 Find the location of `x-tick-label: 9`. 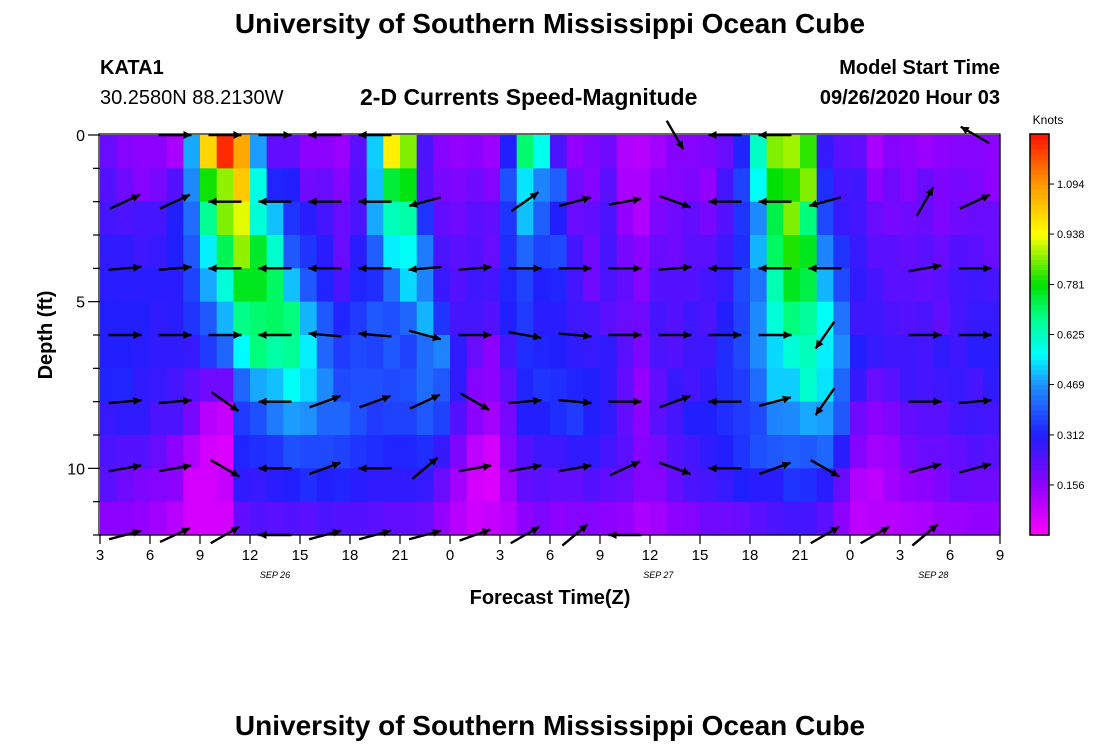

x-tick-label: 9 is located at coordinates (600, 555).